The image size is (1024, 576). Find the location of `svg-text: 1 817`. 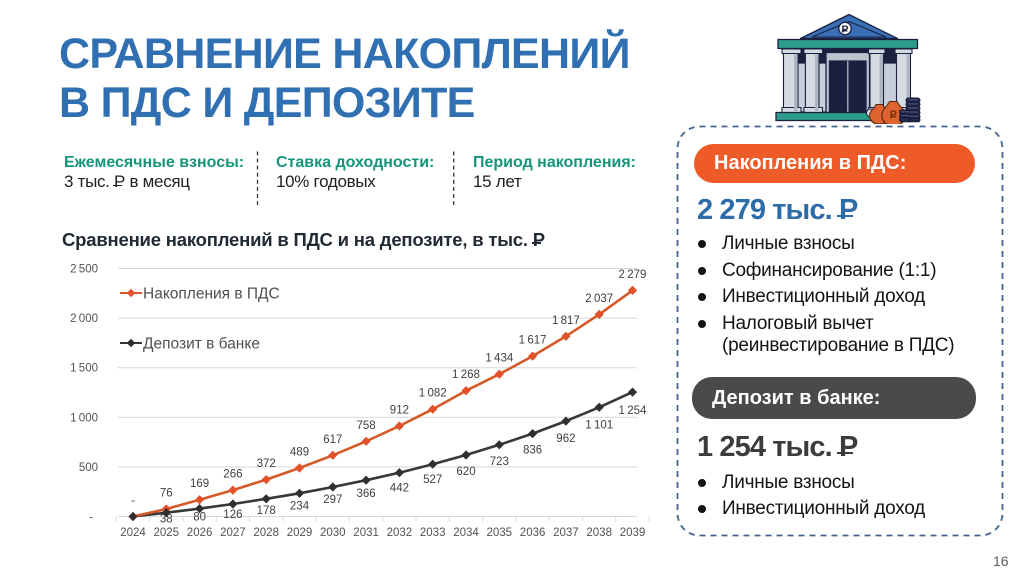

svg-text: 1 817 is located at coordinates (566, 321).